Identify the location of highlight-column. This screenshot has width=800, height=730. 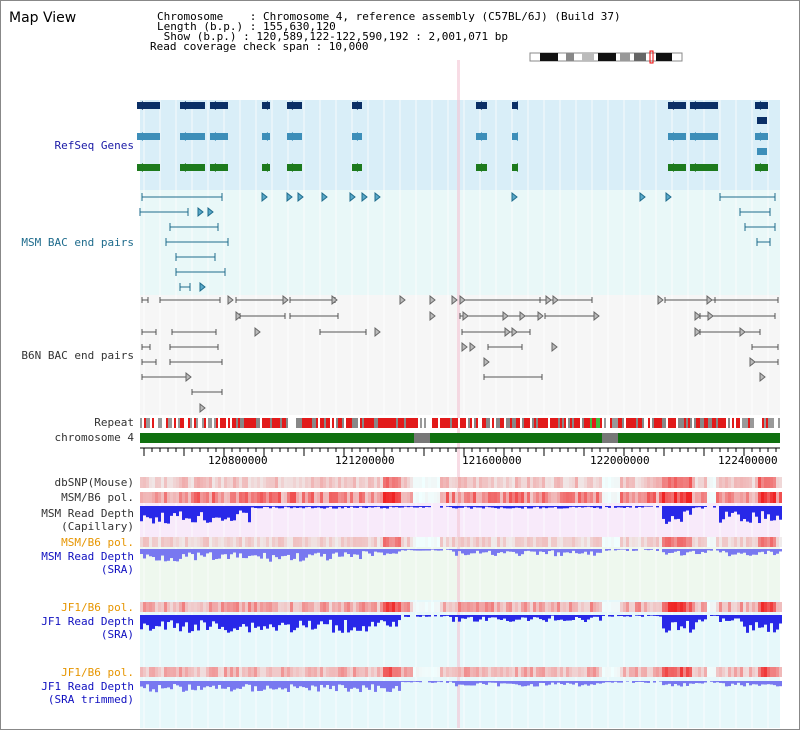
(458, 394).